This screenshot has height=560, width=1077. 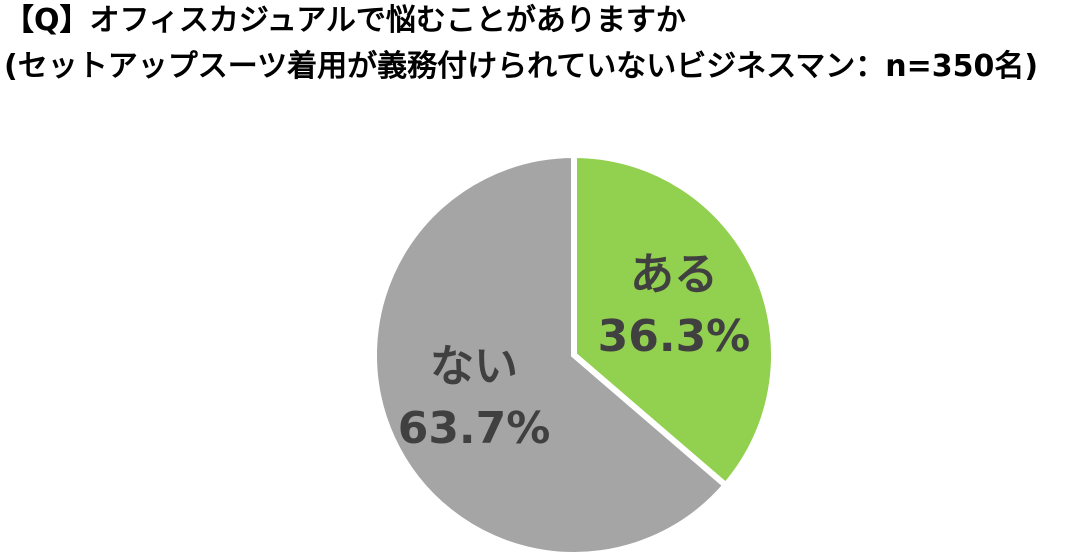 I want to click on chart-subtitle: (セットアップスーツ着用が義務付けられていないビジネスマン：n=350名), so click(x=521, y=66).